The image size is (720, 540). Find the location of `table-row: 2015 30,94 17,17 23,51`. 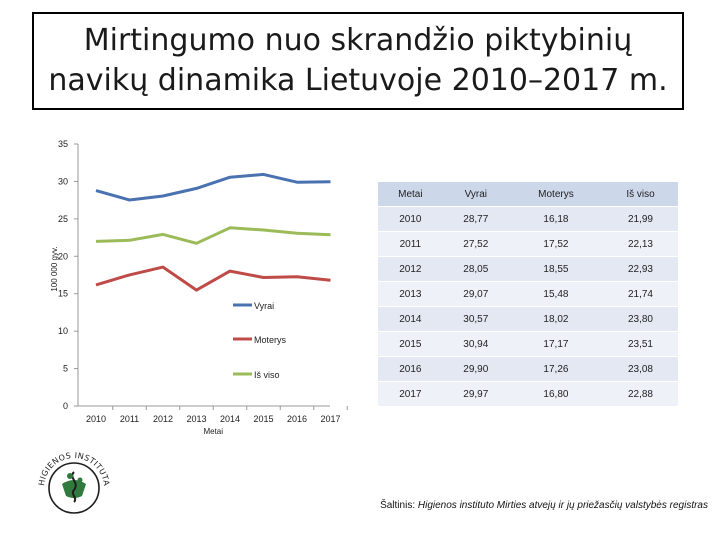

table-row: 2015 30,94 17,17 23,51 is located at coordinates (528, 344).